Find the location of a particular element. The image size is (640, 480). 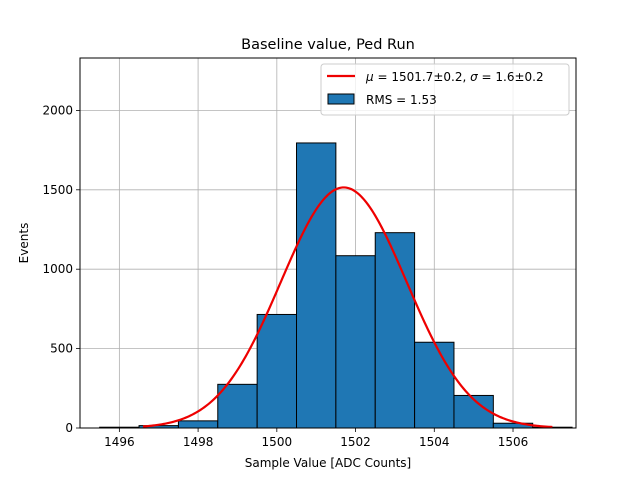

legend-histogram-label: RMS = 1.53 is located at coordinates (401, 100).